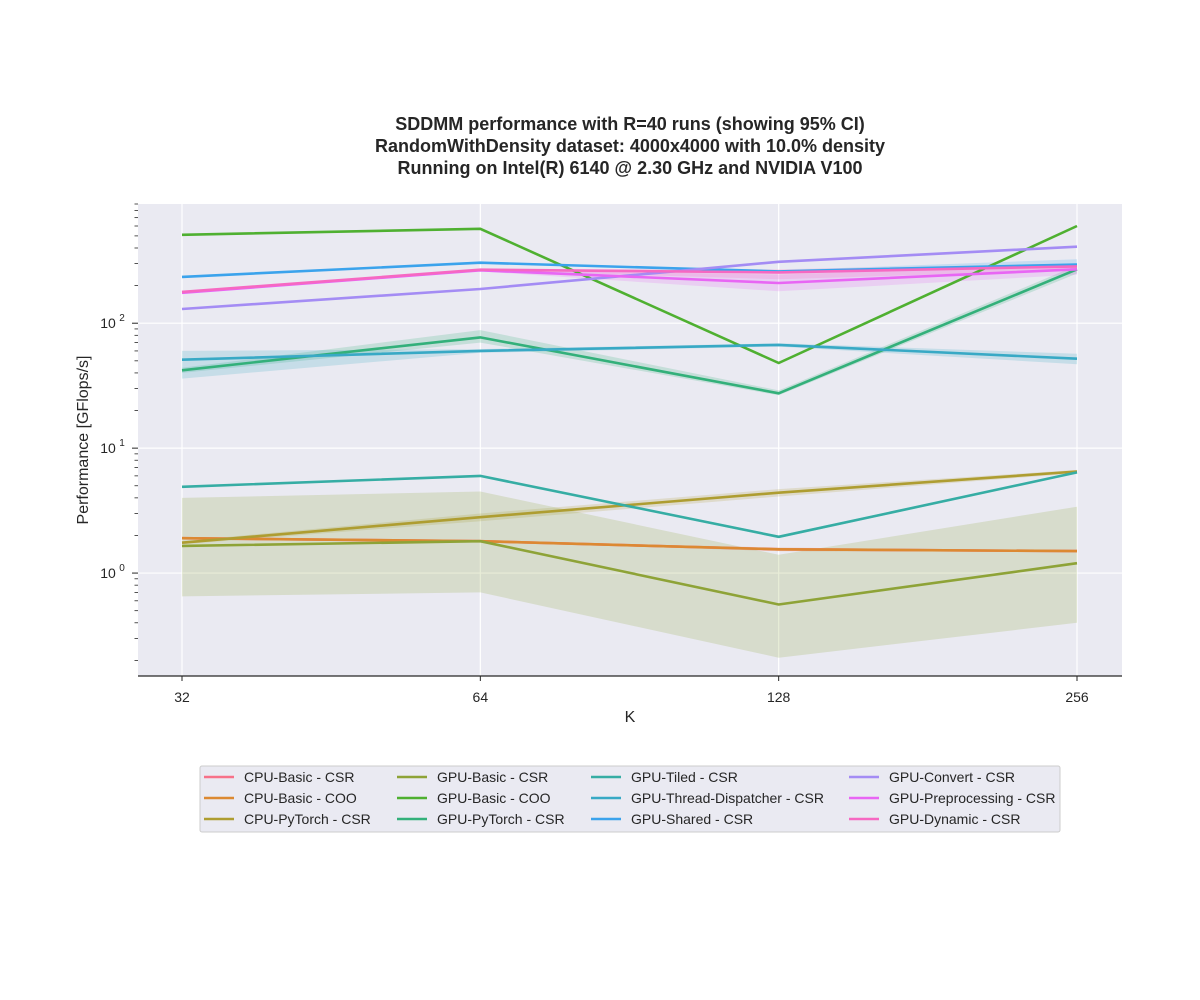 The height and width of the screenshot is (1000, 1200). Describe the element at coordinates (481, 697) in the screenshot. I see `x-tick-label: 64` at that location.